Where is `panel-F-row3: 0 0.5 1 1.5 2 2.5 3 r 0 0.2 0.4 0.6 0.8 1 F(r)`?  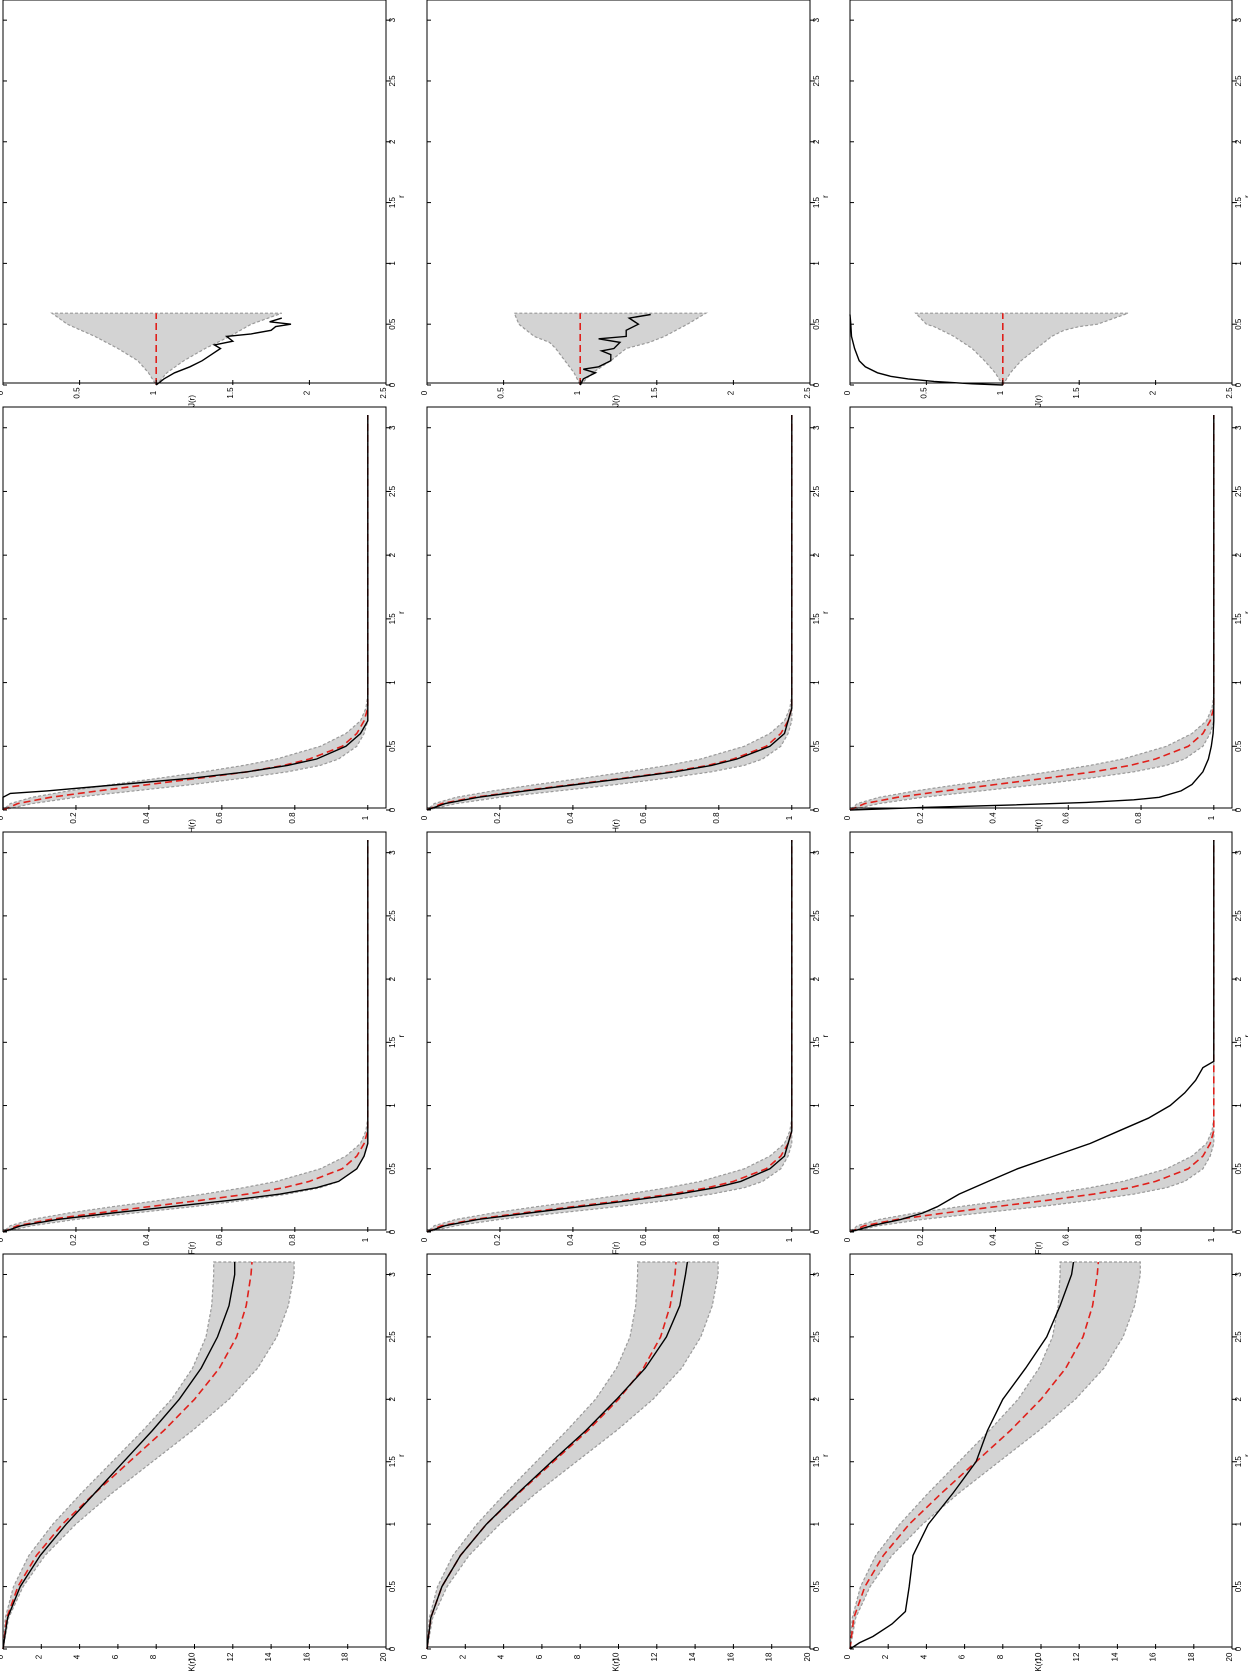 panel-F-row3: 0 0.5 1 1.5 2 2.5 3 r 0 0.2 0.4 0.6 0.8 1 F(r) is located at coordinates (1045, 1042).